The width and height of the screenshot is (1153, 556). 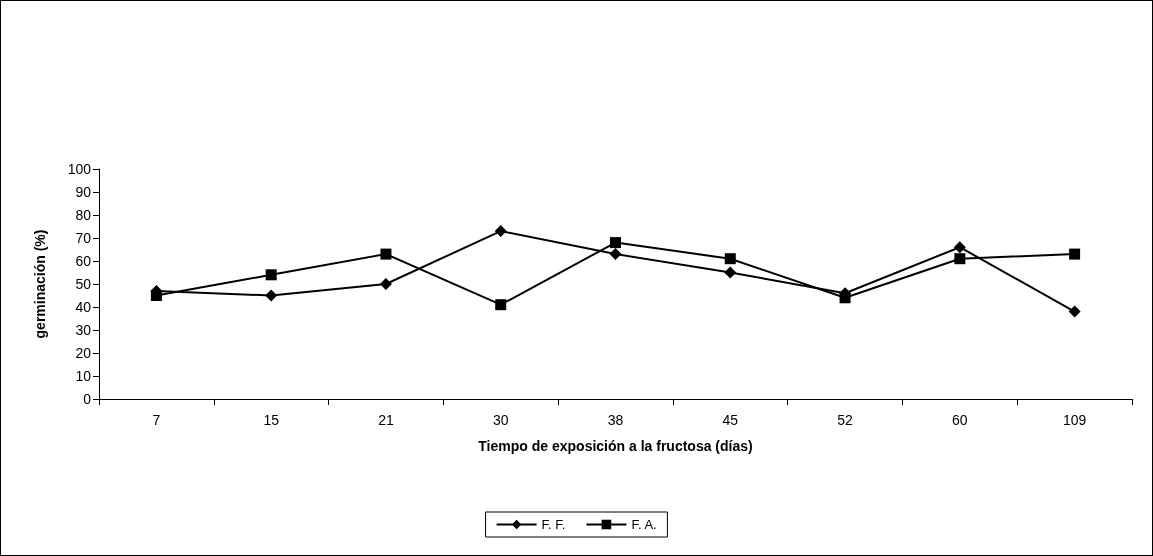 What do you see at coordinates (83, 261) in the screenshot?
I see `y-tick-label: 60` at bounding box center [83, 261].